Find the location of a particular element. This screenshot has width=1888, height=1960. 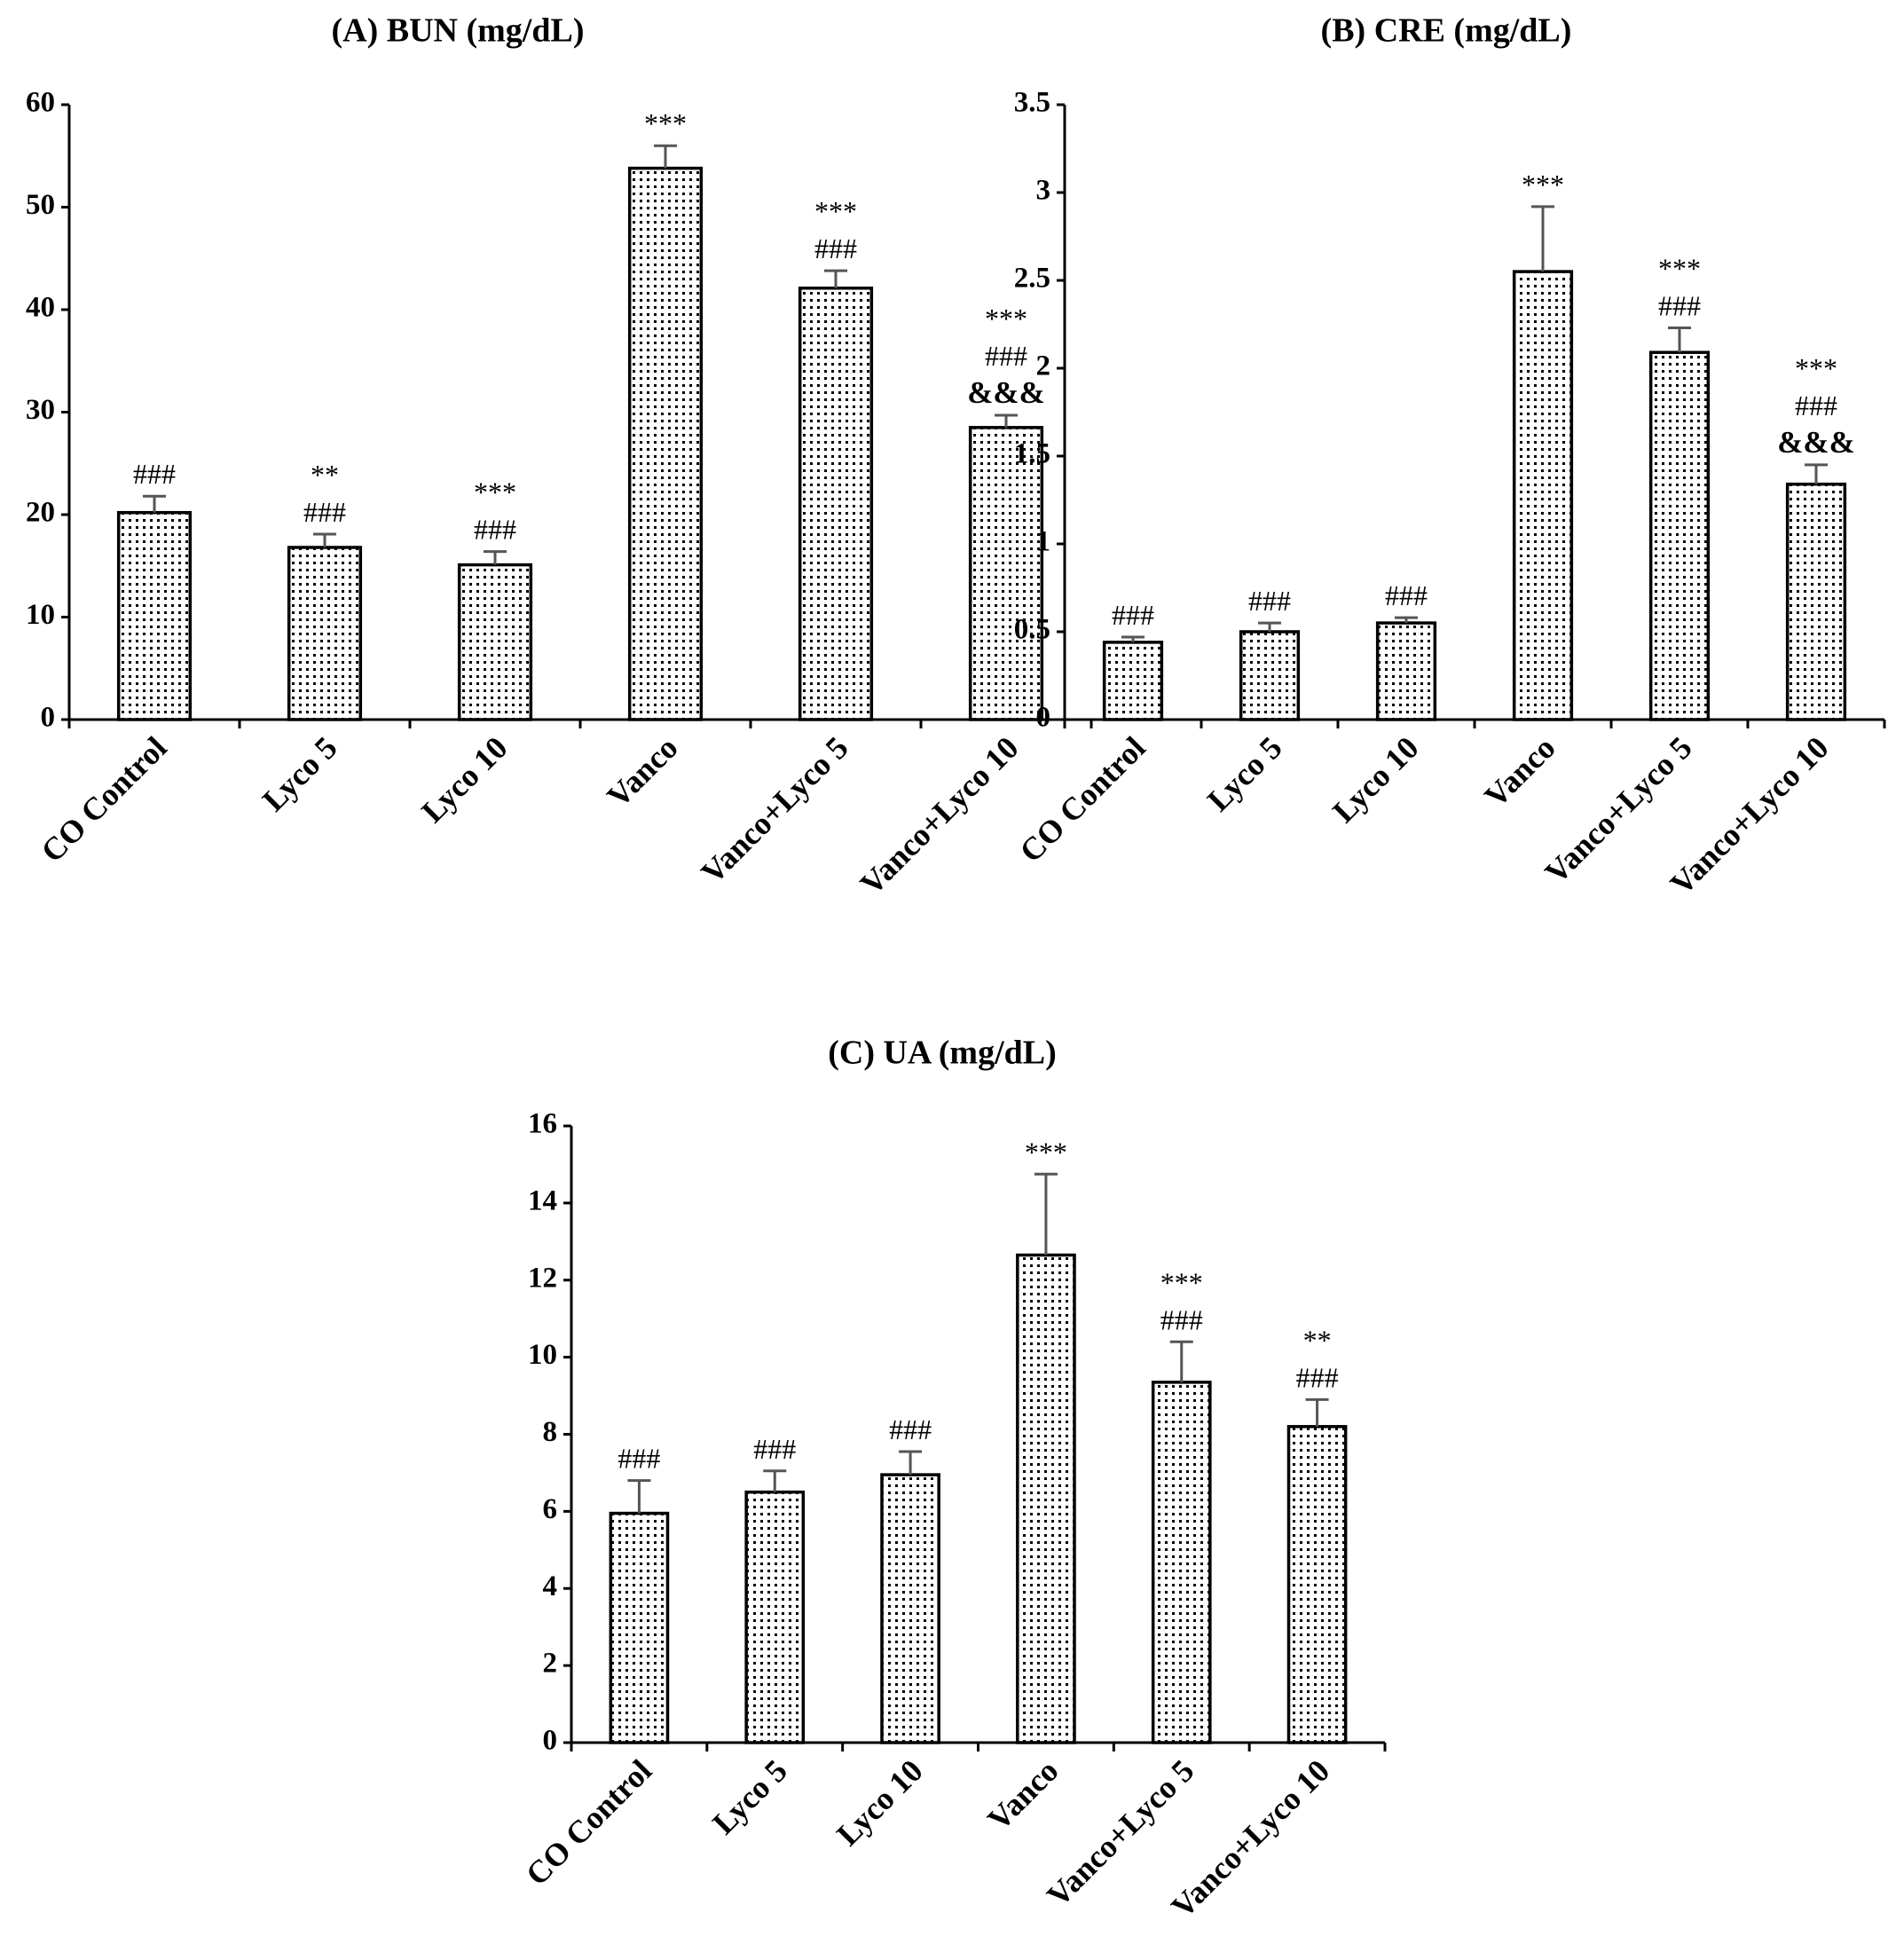

y-tick-label: 60 is located at coordinates (40, 103).